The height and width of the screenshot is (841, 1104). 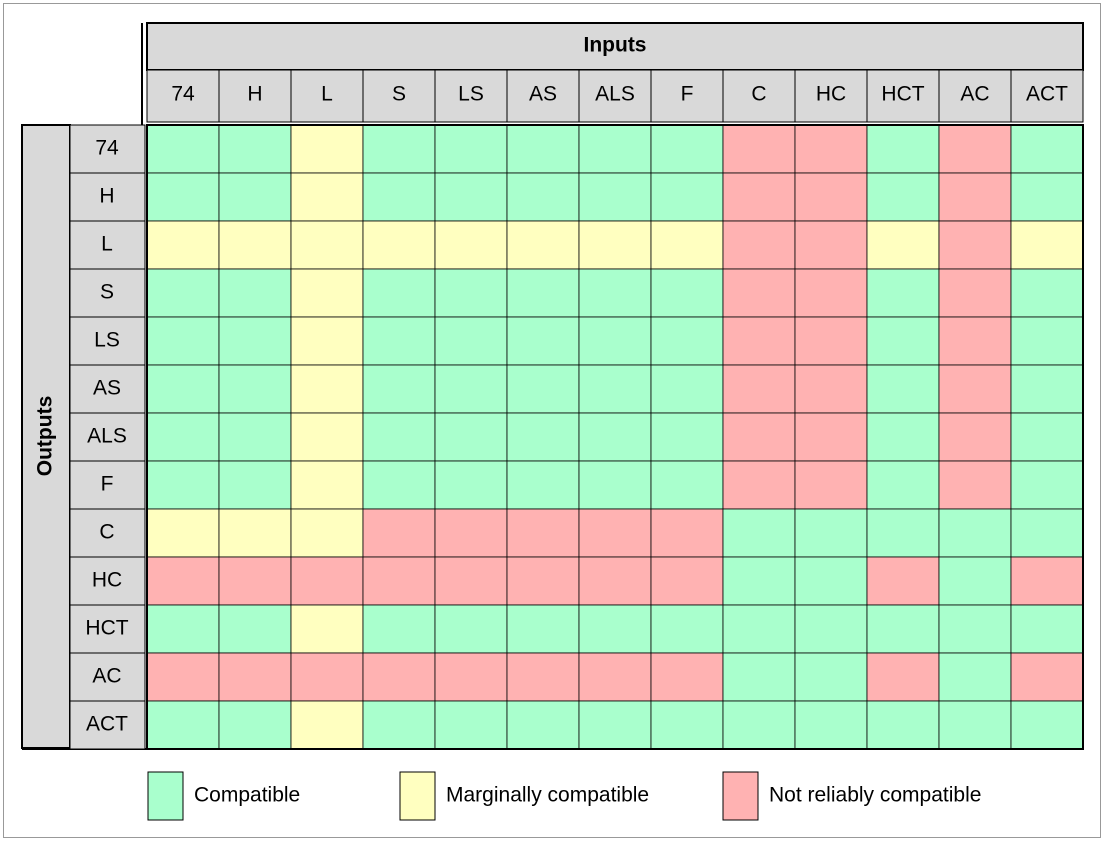 What do you see at coordinates (547, 795) in the screenshot?
I see `legend-label: Marginally compatible` at bounding box center [547, 795].